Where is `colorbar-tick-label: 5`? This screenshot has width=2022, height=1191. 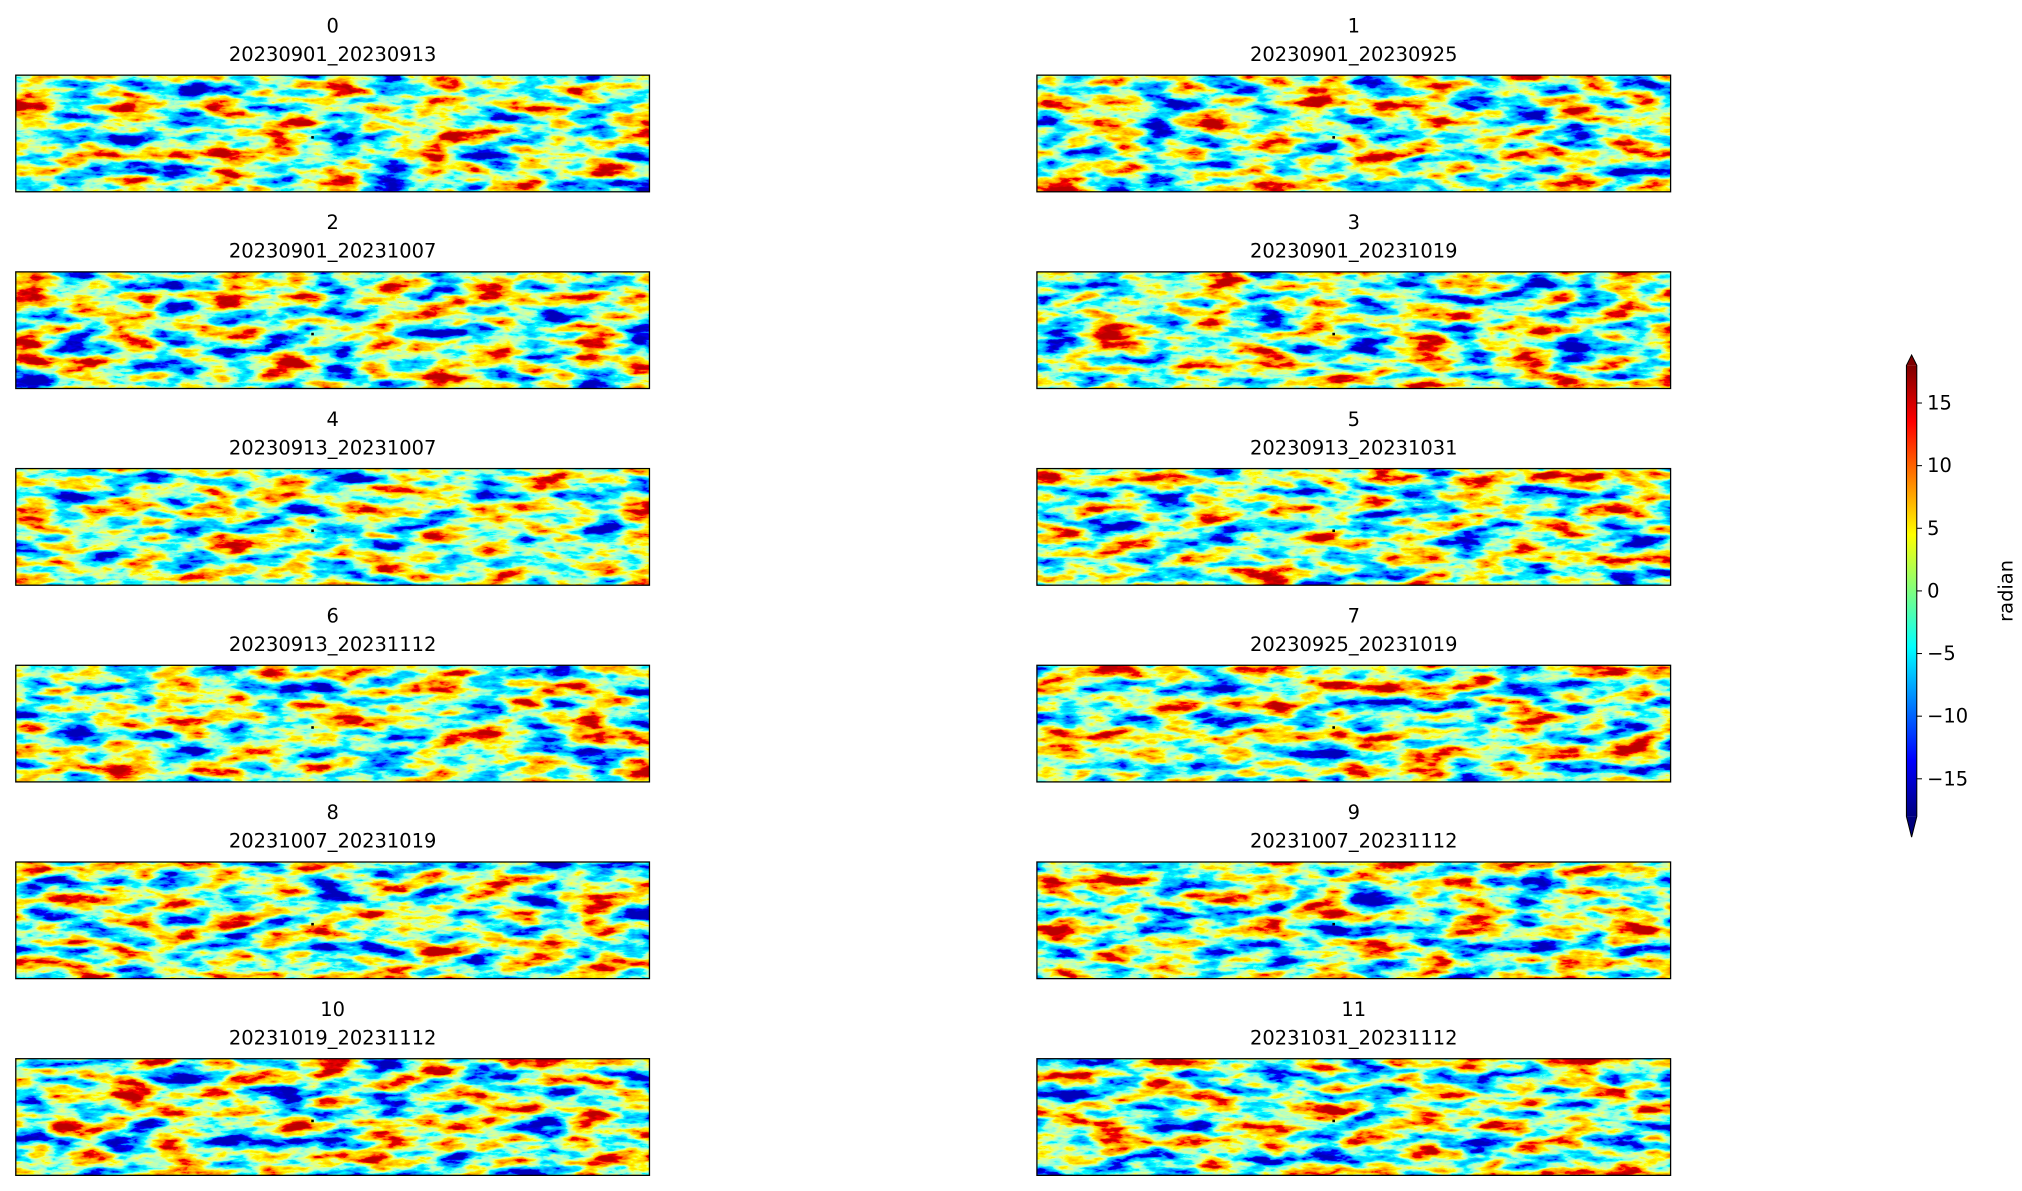 colorbar-tick-label: 5 is located at coordinates (1933, 528).